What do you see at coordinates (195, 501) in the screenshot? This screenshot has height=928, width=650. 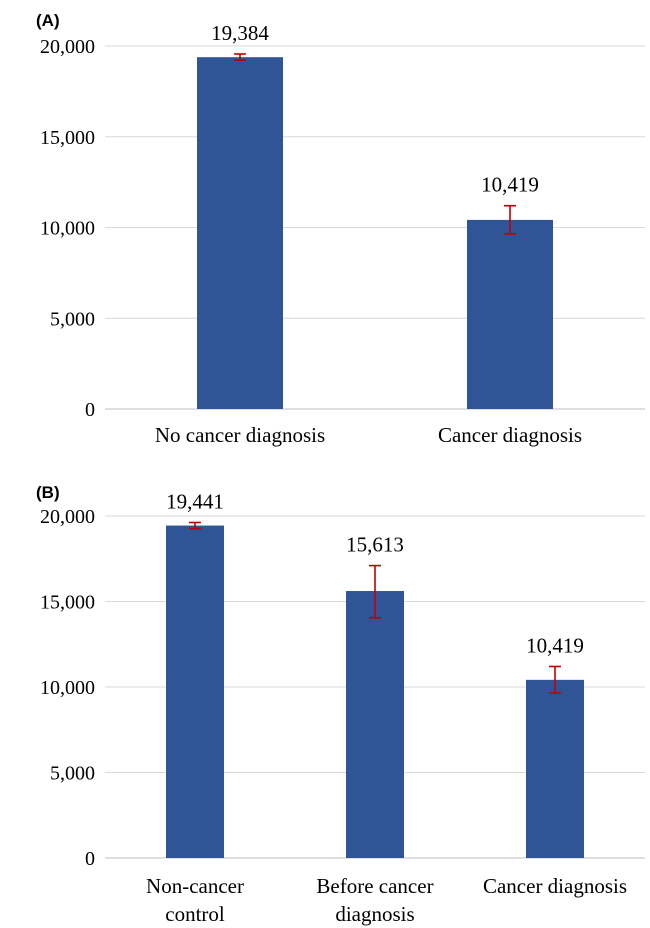 I see `data-label: 19,441` at bounding box center [195, 501].